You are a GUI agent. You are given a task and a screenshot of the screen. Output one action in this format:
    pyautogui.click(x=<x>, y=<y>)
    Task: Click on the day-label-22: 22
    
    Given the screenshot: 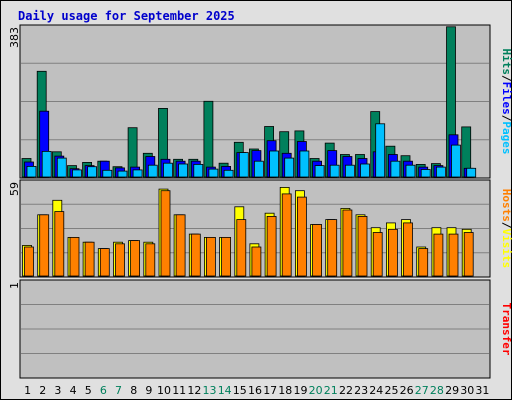 What is the action you would take?
    pyautogui.click(x=346, y=390)
    